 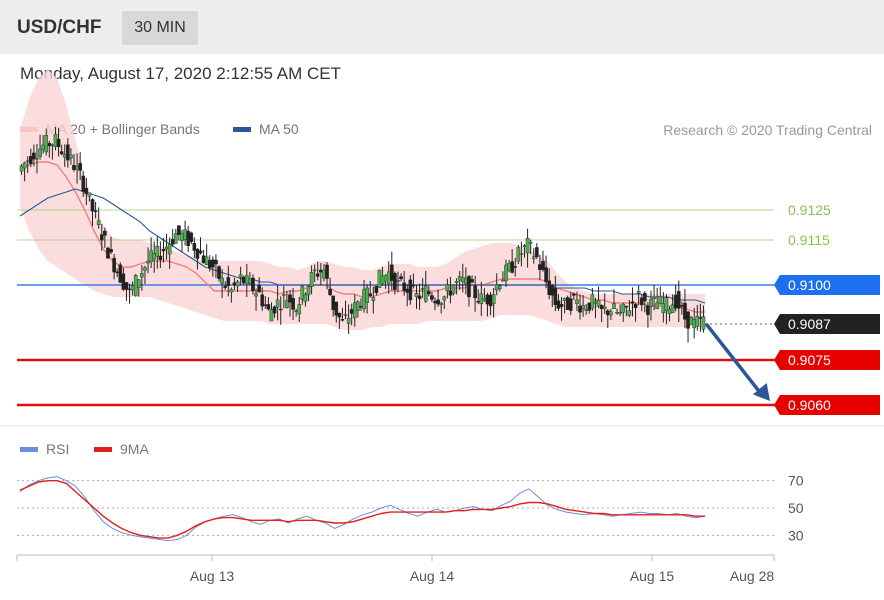 What do you see at coordinates (827, 360) in the screenshot?
I see `level-label-3: 0.9075` at bounding box center [827, 360].